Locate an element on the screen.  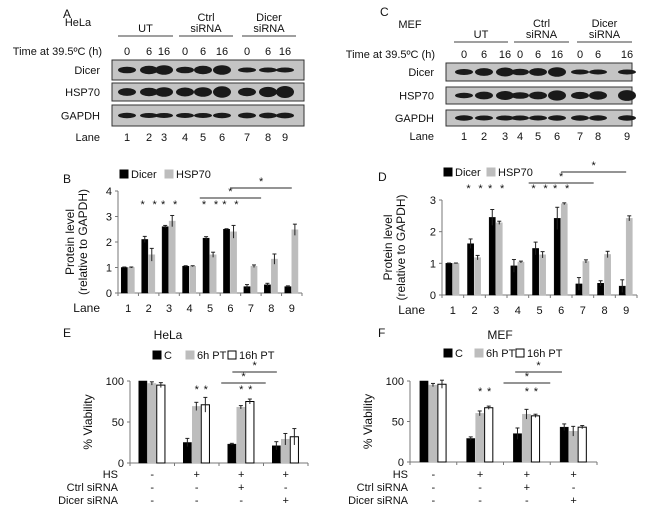
lane-number: 9 is located at coordinates (627, 137).